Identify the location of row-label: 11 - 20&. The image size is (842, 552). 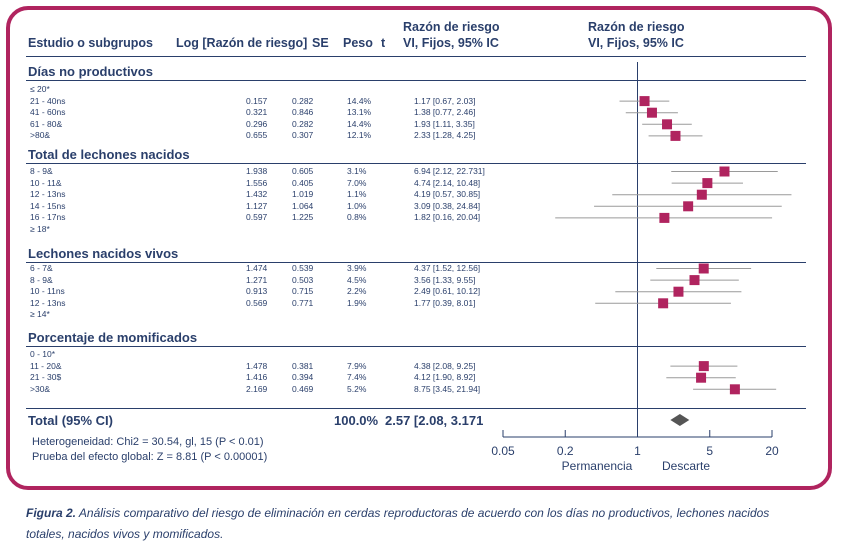
(46, 365).